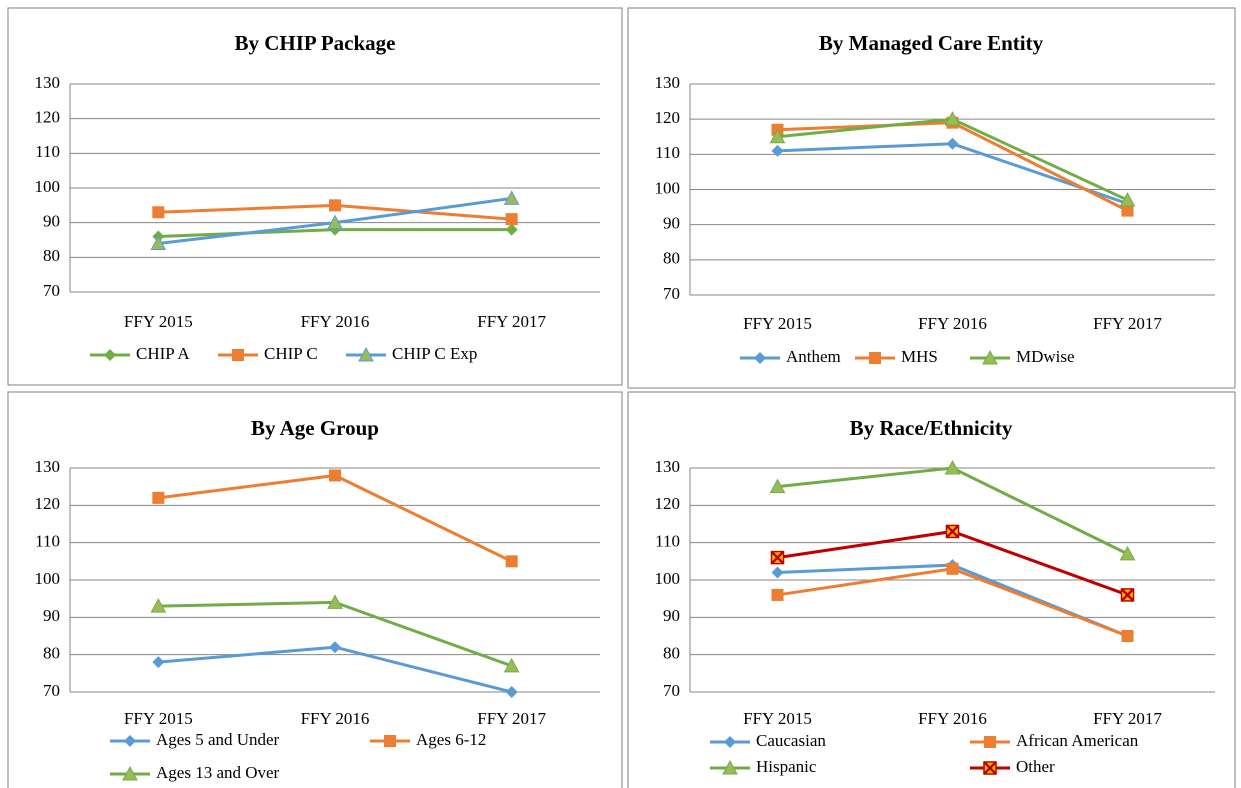  I want to click on legend-label: MHS, so click(919, 356).